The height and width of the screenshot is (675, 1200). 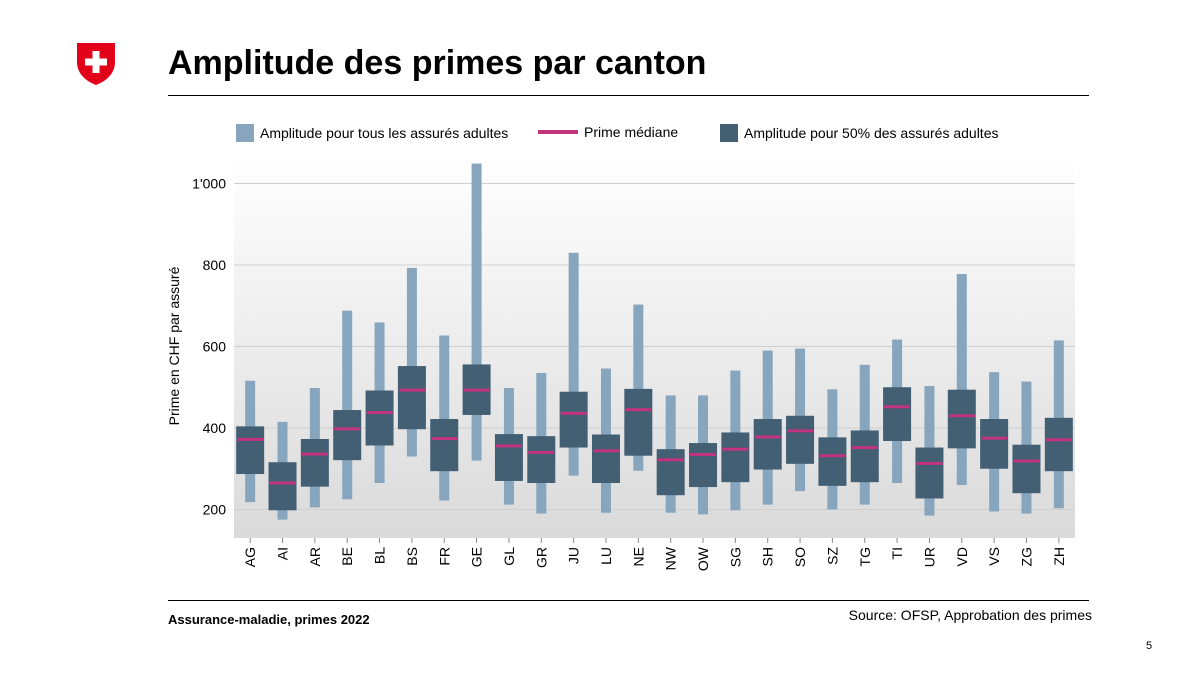 What do you see at coordinates (1026, 556) in the screenshot?
I see `x-tick-label: ZG` at bounding box center [1026, 556].